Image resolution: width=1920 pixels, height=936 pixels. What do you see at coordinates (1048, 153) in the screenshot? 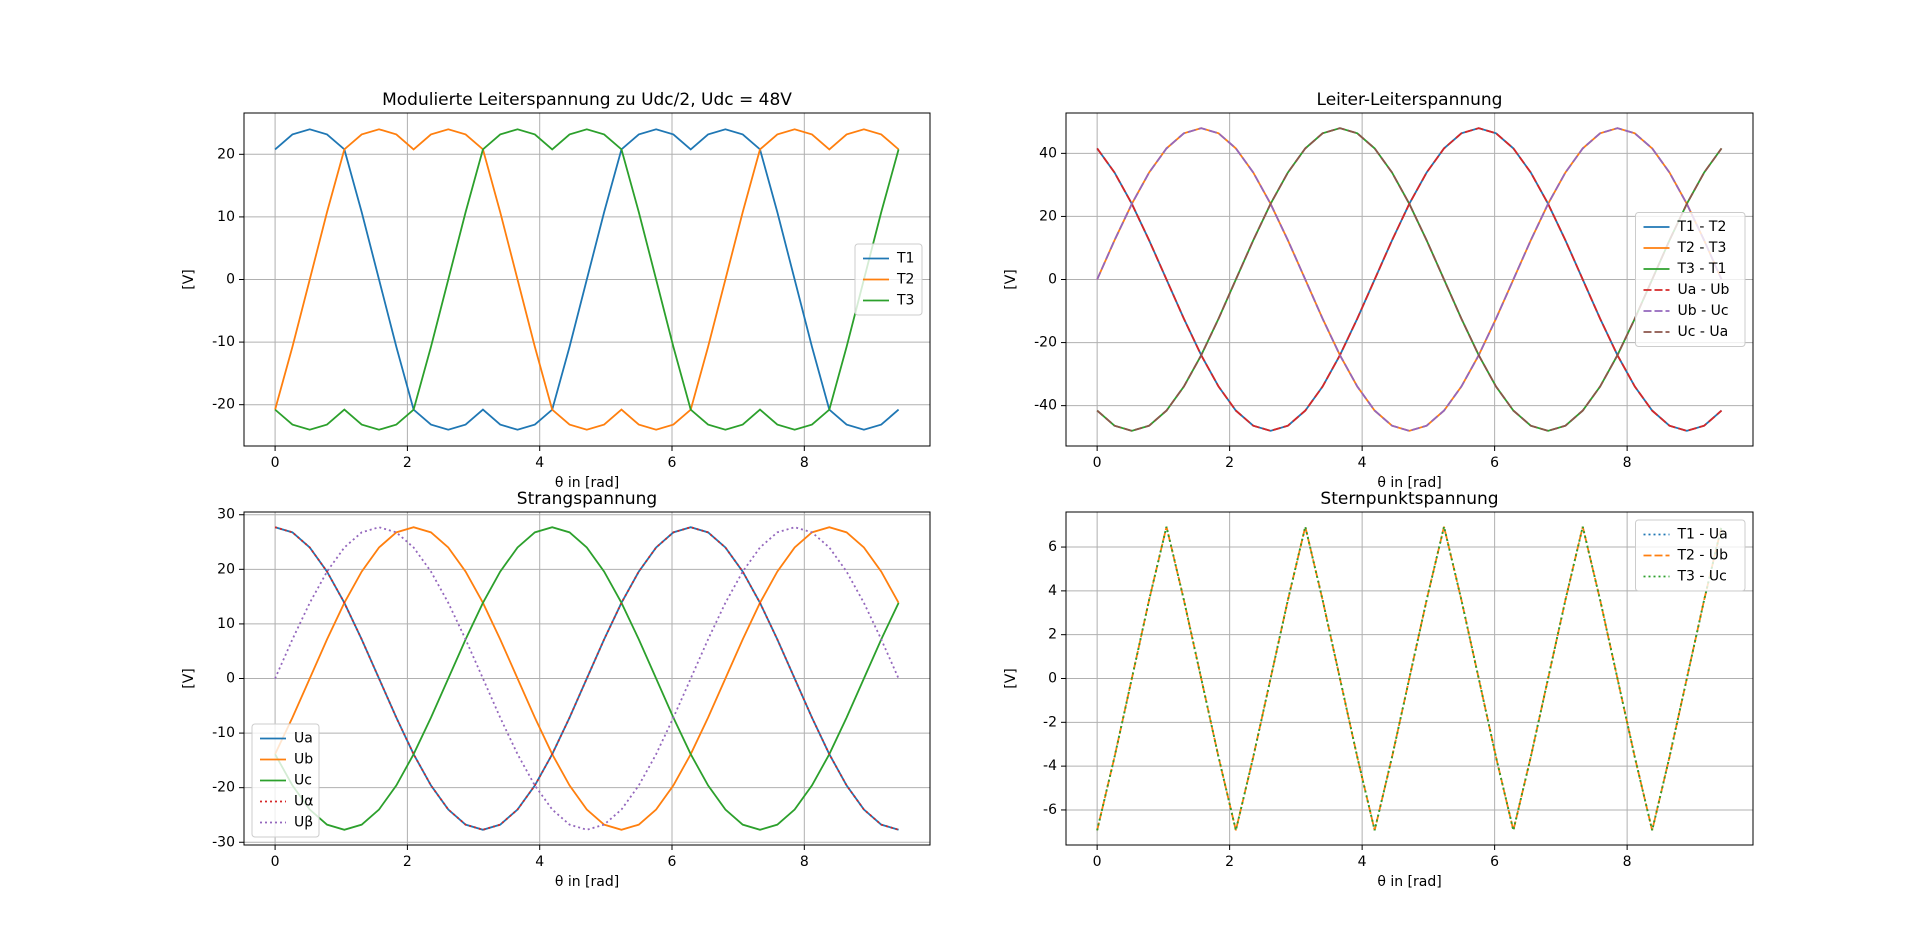
I see `y-tick-label: 40` at bounding box center [1048, 153].